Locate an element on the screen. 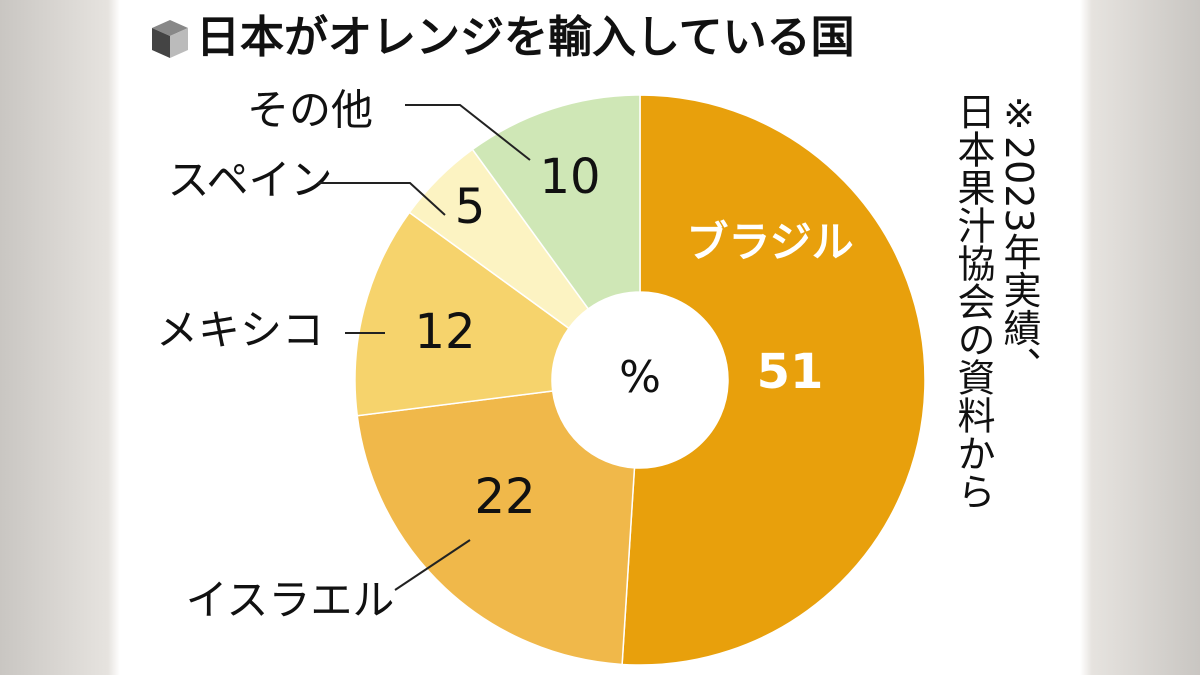 The width and height of the screenshot is (1200, 675). category-label: ブラジル is located at coordinates (769, 242).